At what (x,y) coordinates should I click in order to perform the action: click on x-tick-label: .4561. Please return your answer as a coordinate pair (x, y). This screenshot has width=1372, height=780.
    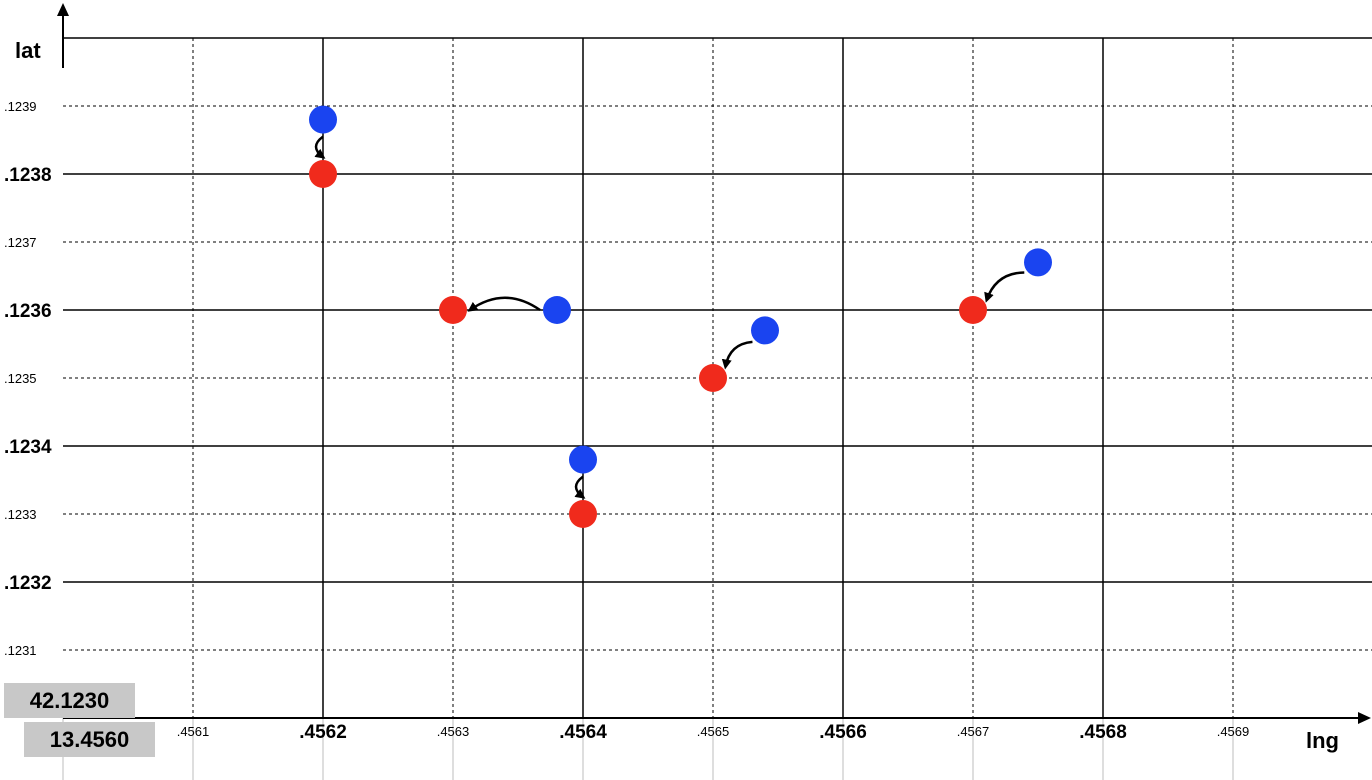
    Looking at the image, I should click on (193, 731).